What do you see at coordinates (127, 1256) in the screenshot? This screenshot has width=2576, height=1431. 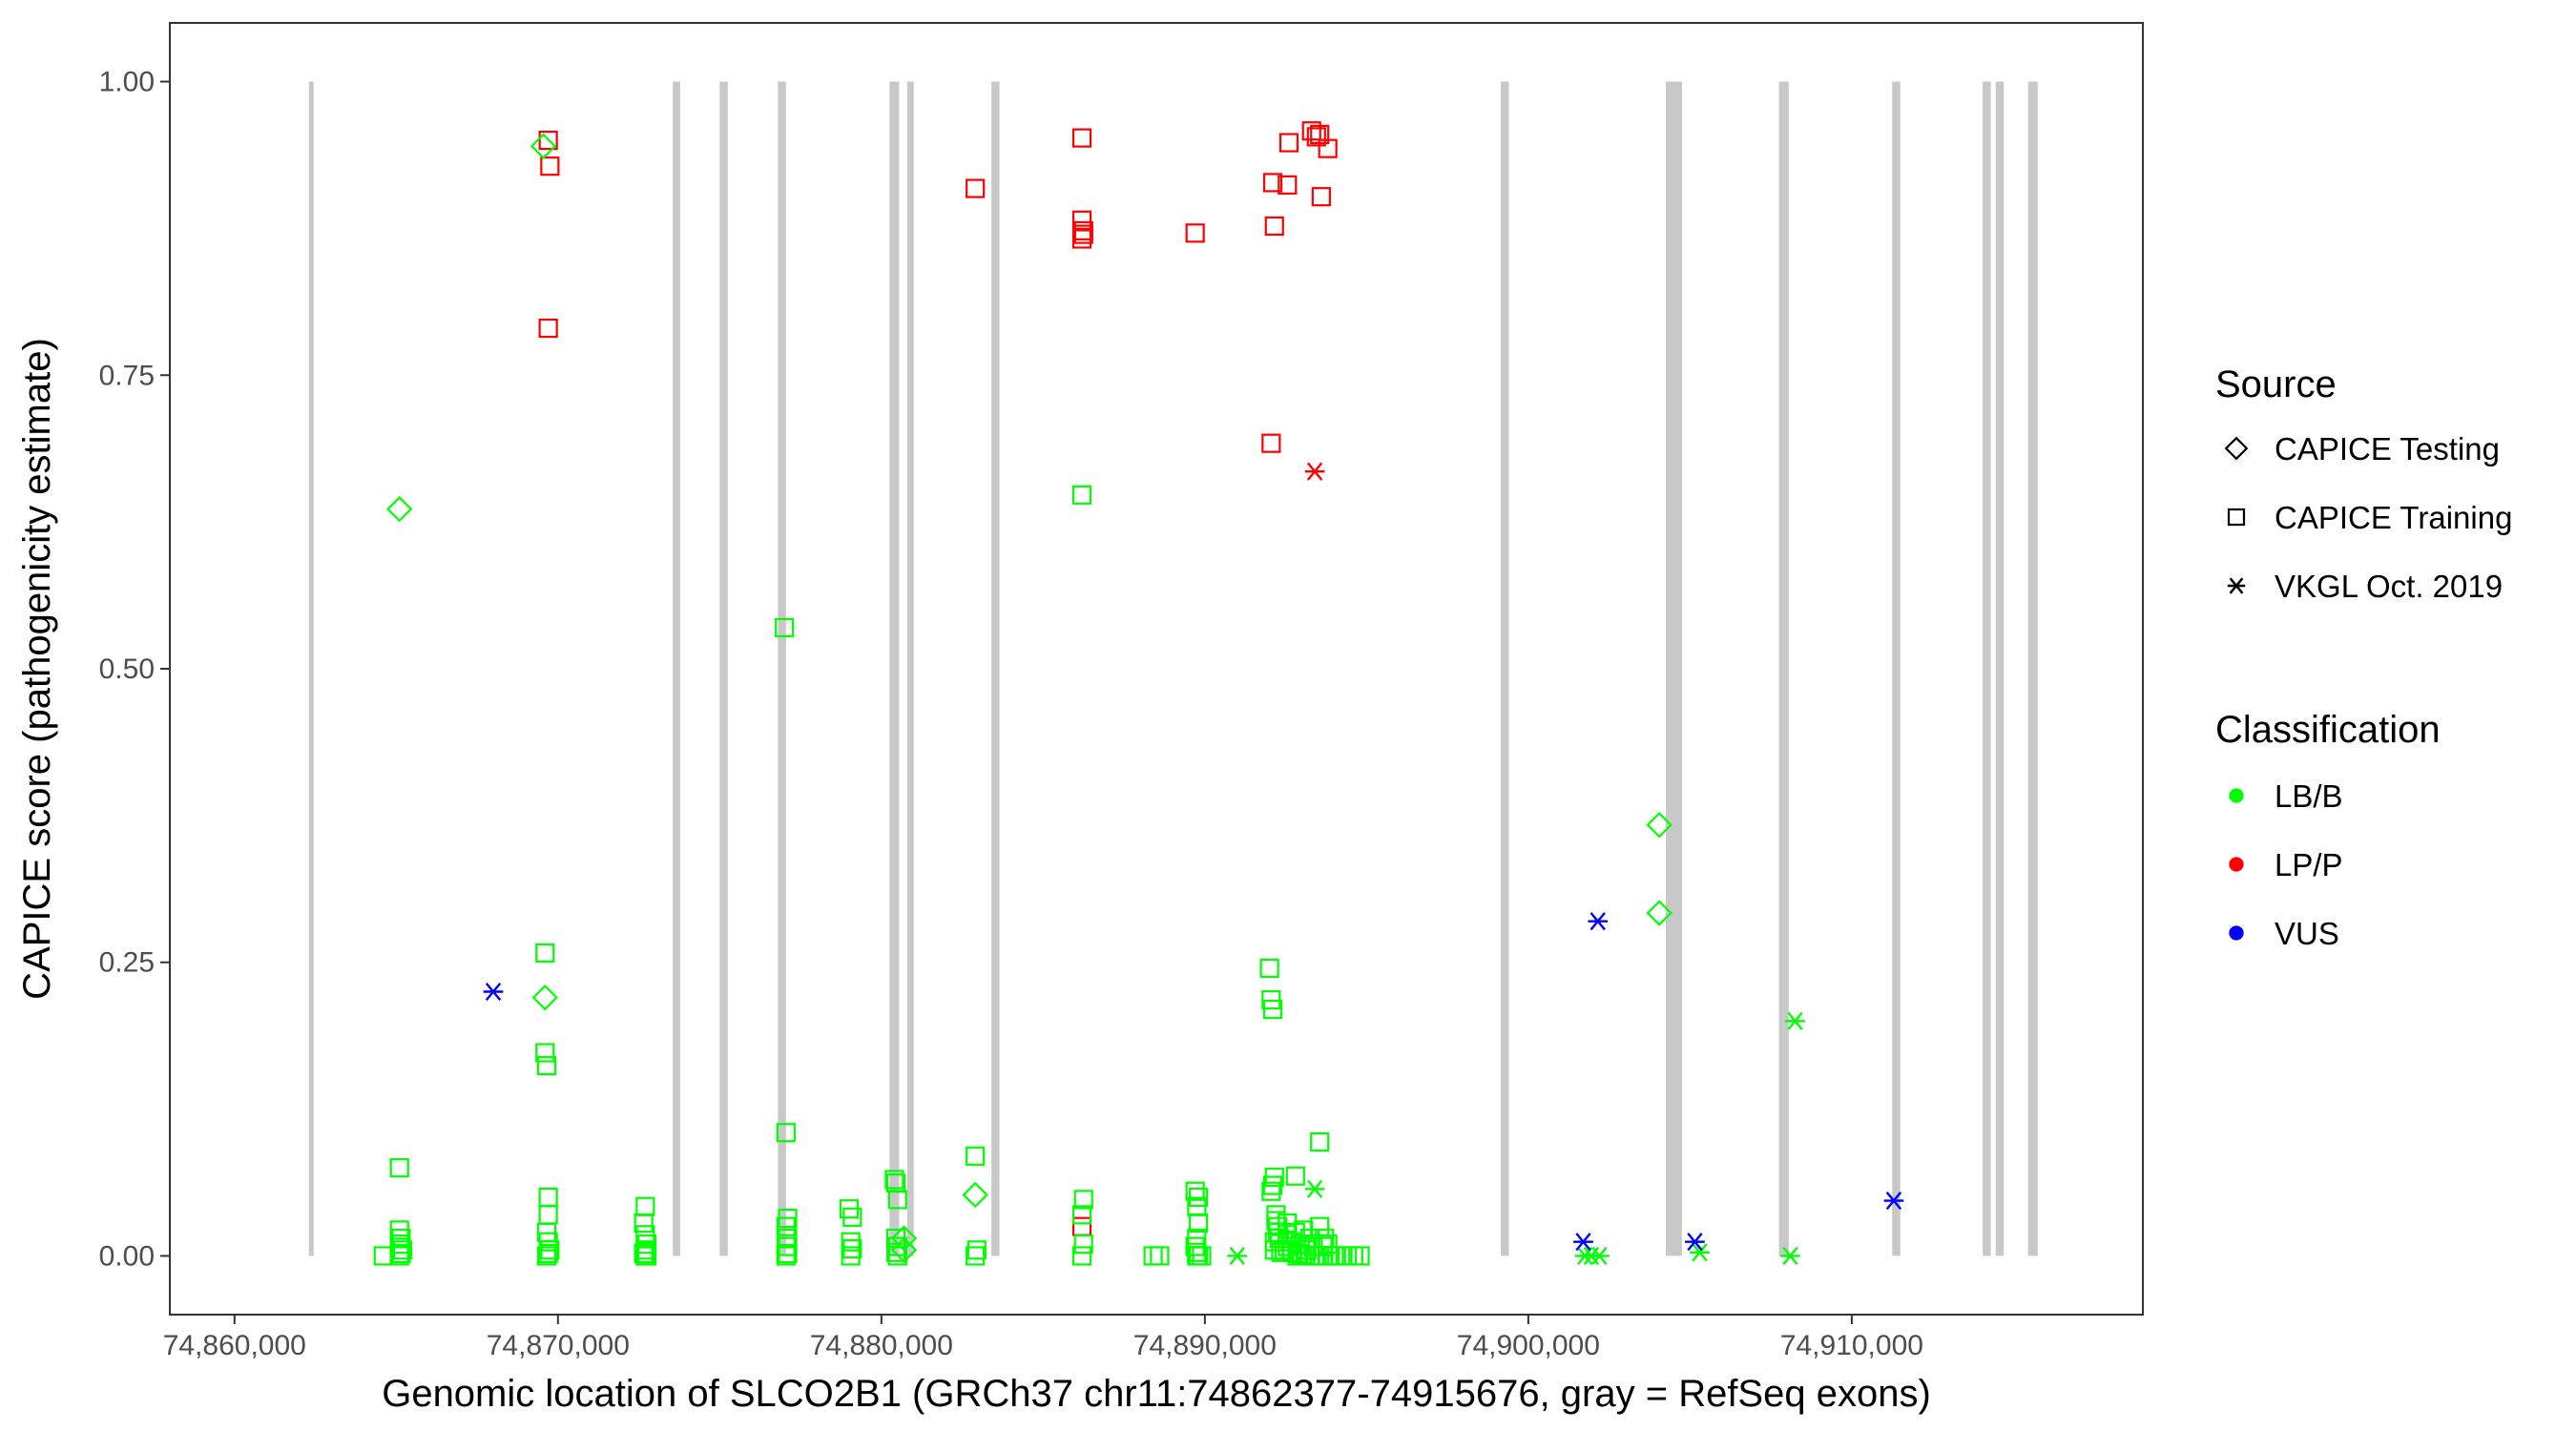 I see `y-tick-label: 0.00` at bounding box center [127, 1256].